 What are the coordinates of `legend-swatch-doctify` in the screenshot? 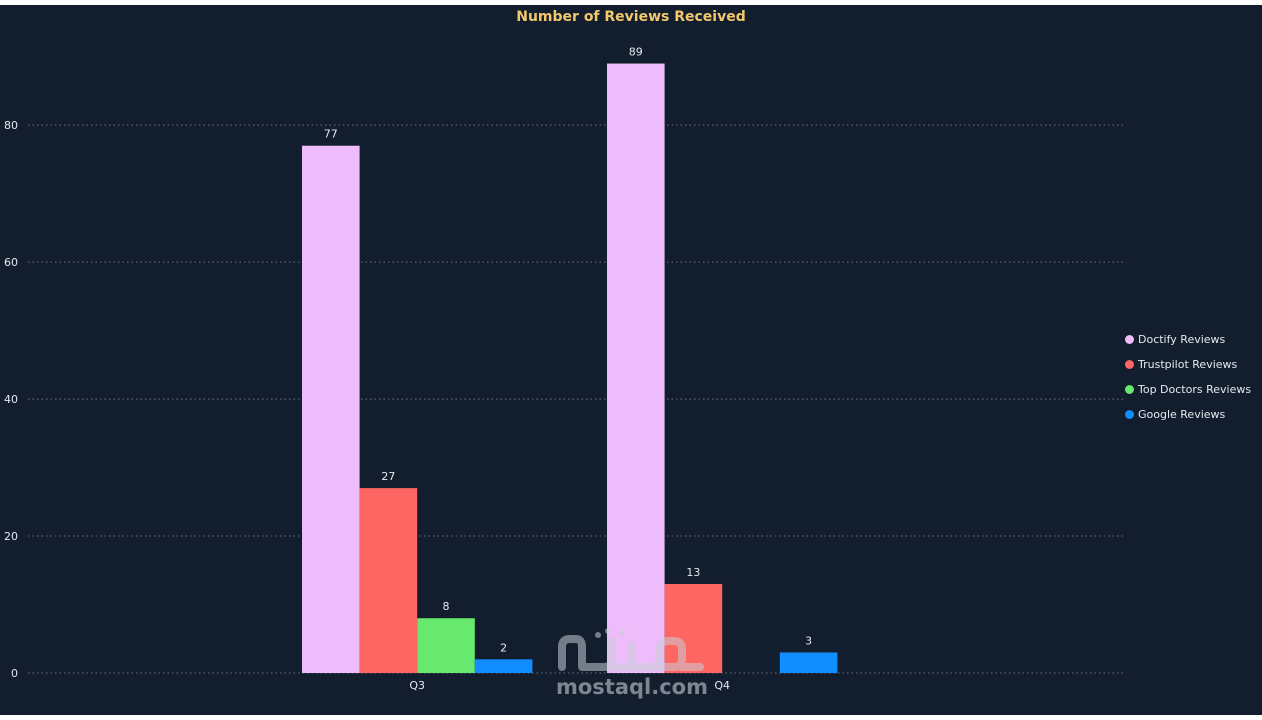 It's located at (1129, 339).